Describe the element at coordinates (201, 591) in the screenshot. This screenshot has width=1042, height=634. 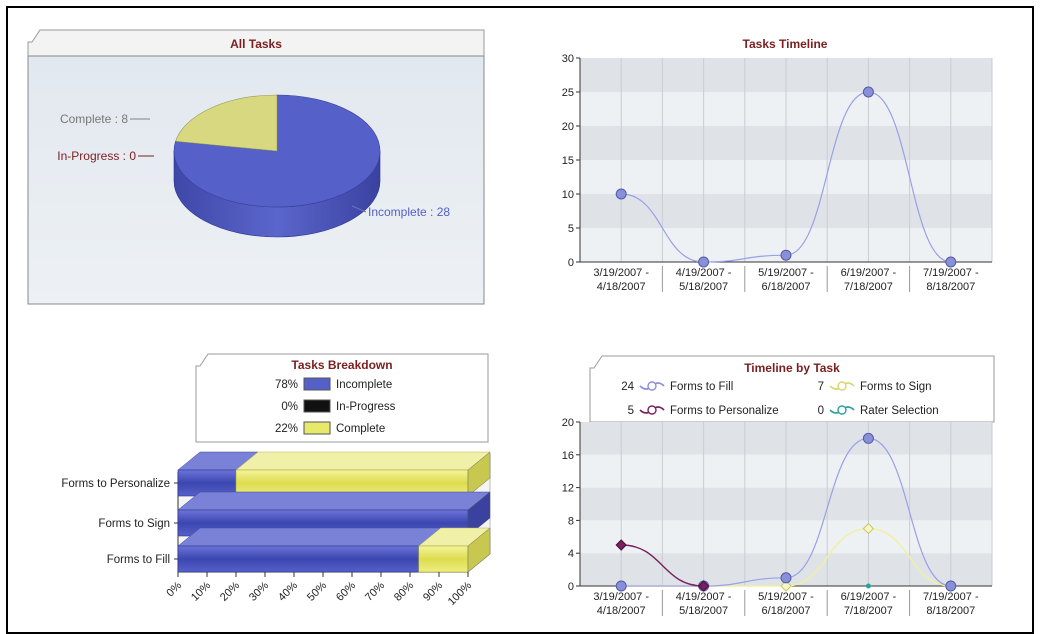
I see `x-tick-label: 10%` at that location.